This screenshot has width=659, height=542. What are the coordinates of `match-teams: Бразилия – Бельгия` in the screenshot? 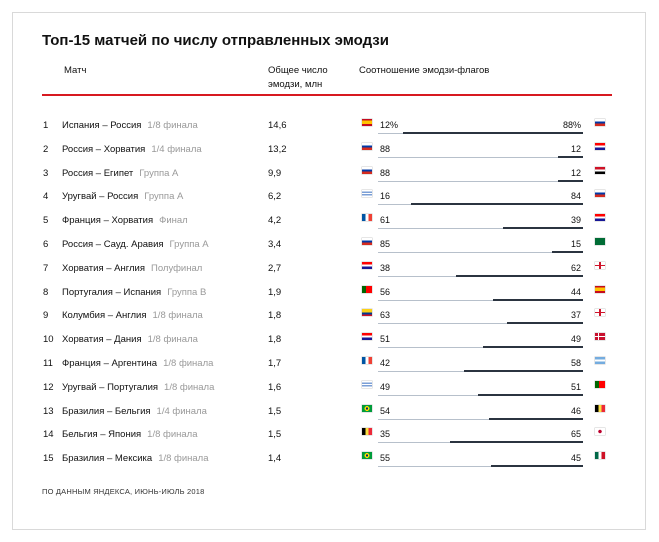 It's located at (106, 411).